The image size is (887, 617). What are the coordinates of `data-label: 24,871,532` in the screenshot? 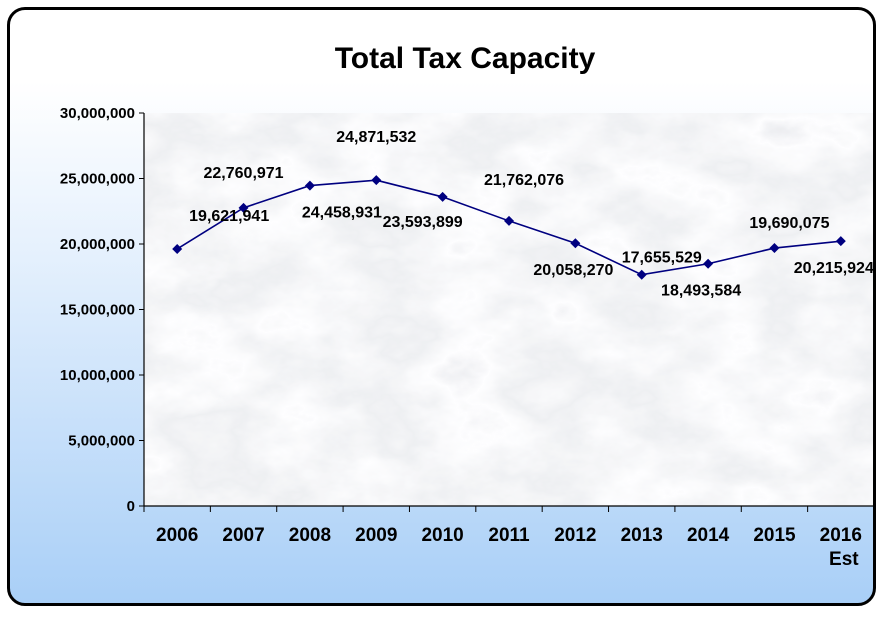 It's located at (376, 137).